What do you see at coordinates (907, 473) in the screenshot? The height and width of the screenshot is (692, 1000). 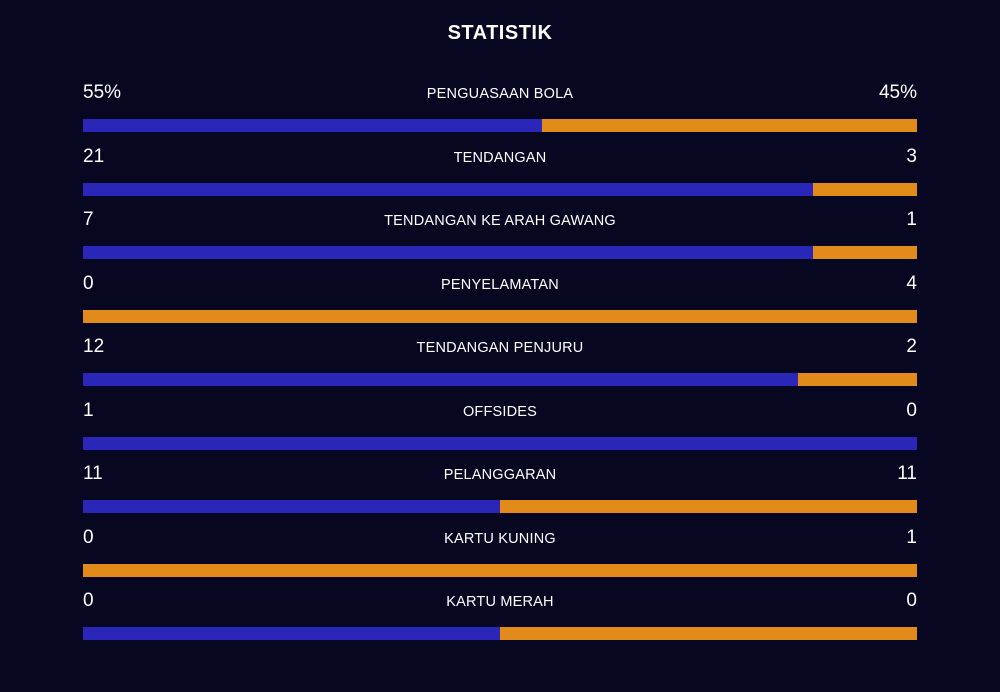 I see `away-value: 11` at bounding box center [907, 473].